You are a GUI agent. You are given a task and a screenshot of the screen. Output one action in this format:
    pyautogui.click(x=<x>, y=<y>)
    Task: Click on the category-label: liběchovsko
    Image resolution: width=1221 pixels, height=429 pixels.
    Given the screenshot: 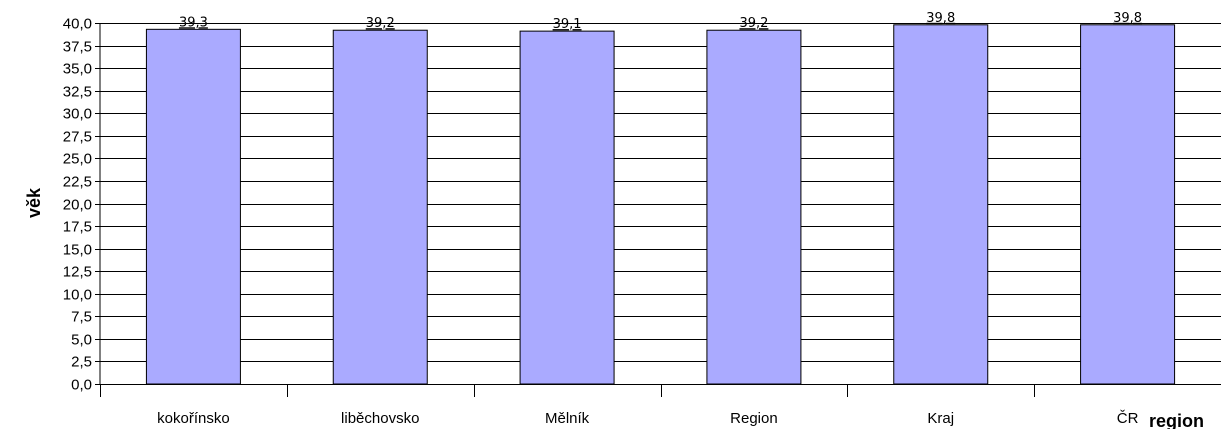 What is the action you would take?
    pyautogui.click(x=380, y=418)
    